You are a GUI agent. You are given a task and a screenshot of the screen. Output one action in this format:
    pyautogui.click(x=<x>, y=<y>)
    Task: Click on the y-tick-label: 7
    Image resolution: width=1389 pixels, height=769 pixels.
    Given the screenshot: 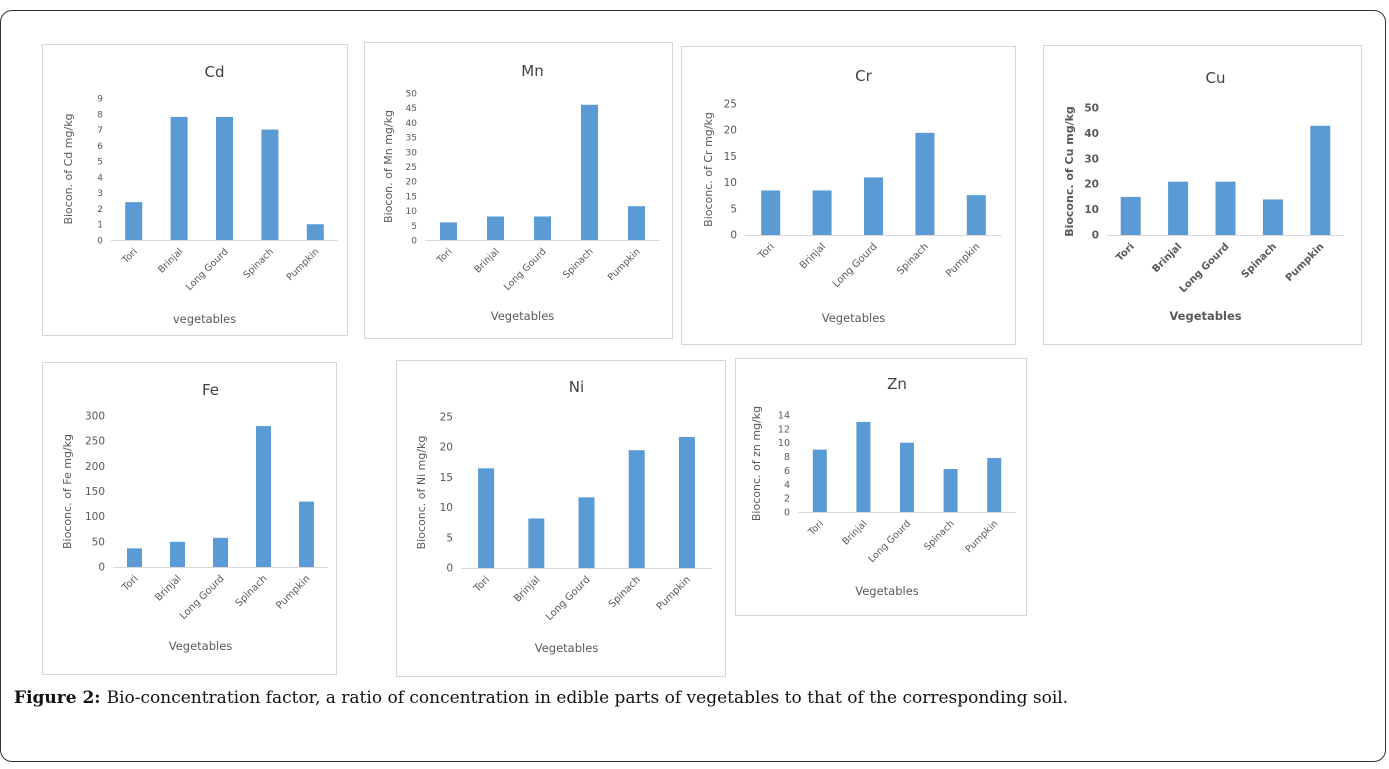 What is the action you would take?
    pyautogui.click(x=100, y=131)
    